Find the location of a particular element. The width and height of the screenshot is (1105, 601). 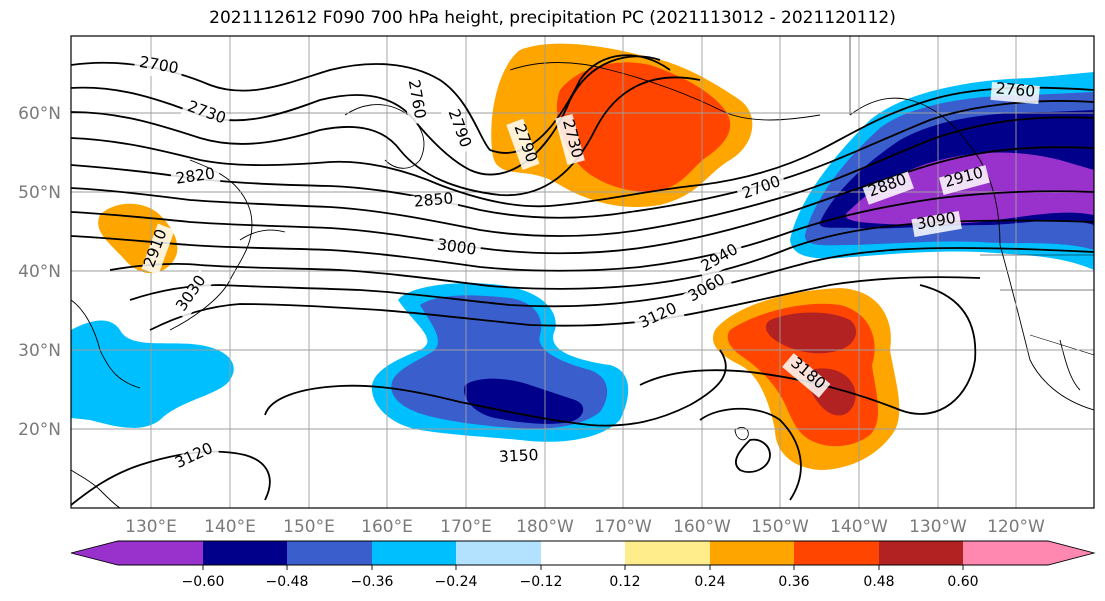

lon-label: 150°E is located at coordinates (309, 527).